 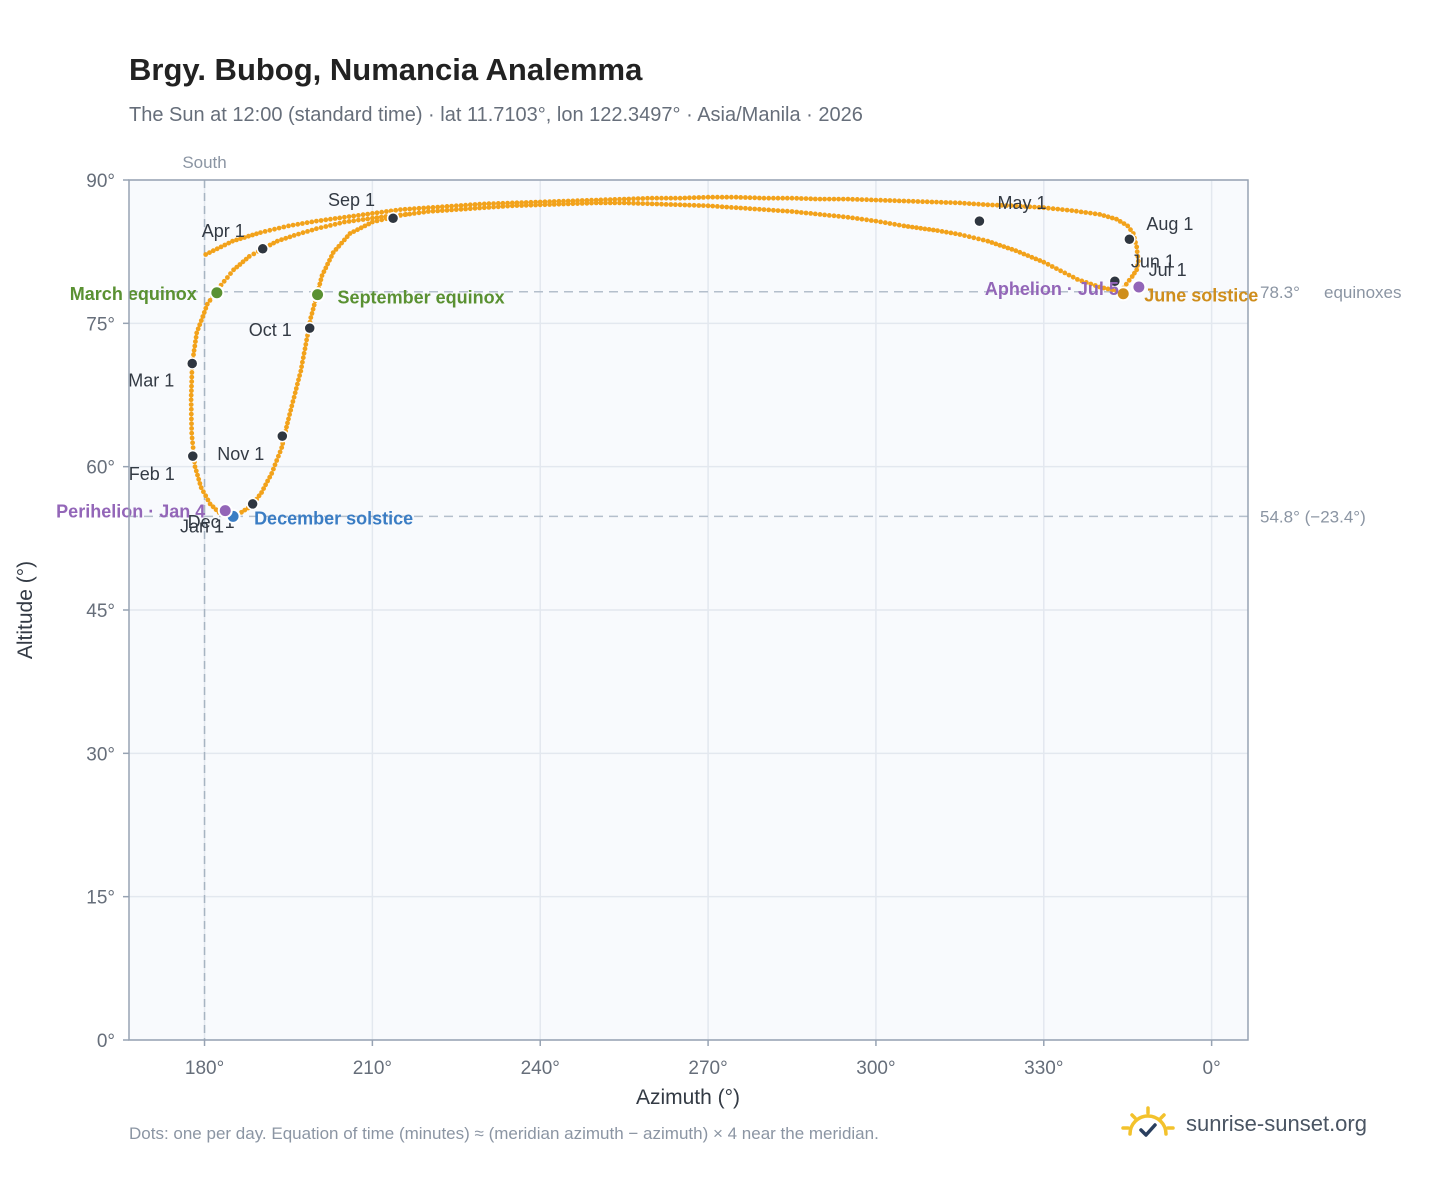 I want to click on y-tick-label: 60°, so click(x=100, y=468).